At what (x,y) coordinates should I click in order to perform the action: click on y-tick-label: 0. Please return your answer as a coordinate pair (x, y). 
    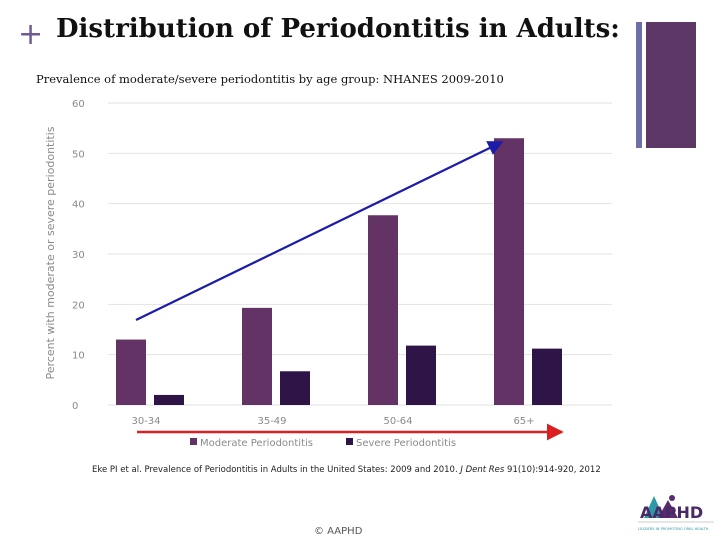
    Looking at the image, I should click on (75, 406).